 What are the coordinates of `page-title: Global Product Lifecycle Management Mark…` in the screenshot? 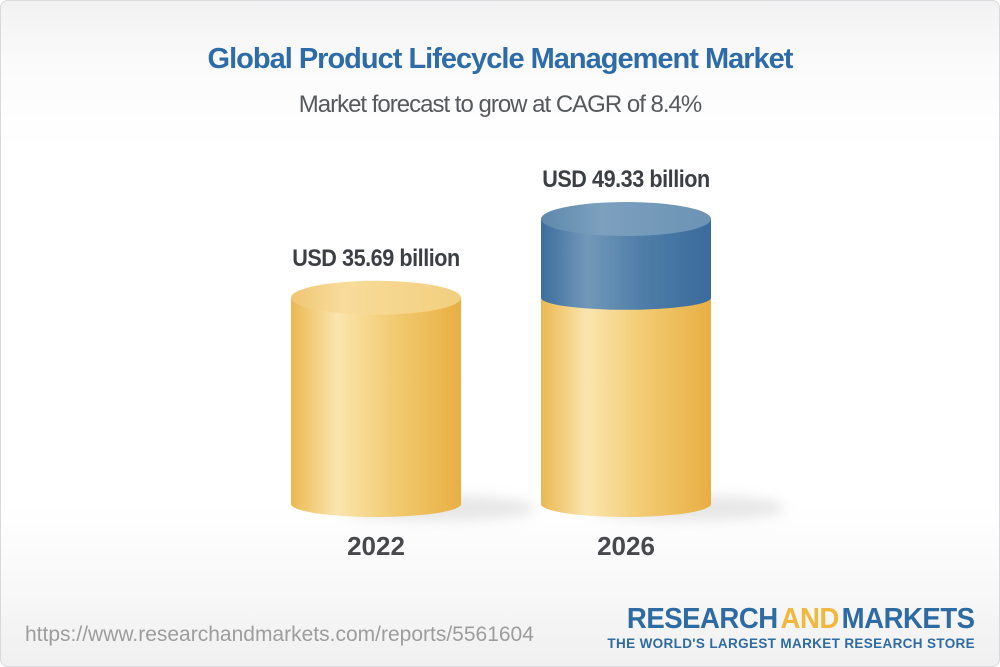 It's located at (500, 59).